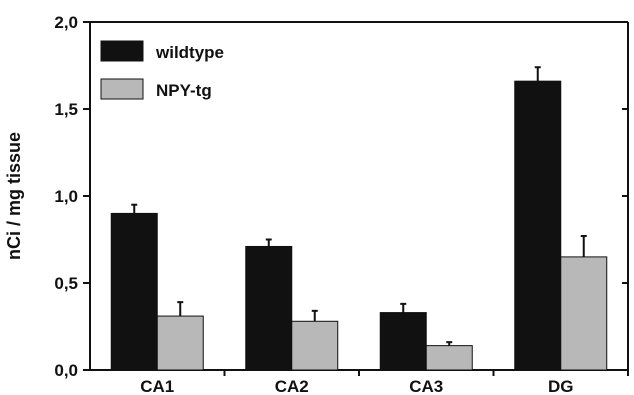  What do you see at coordinates (66, 370) in the screenshot?
I see `y-tick-label: 0,0` at bounding box center [66, 370].